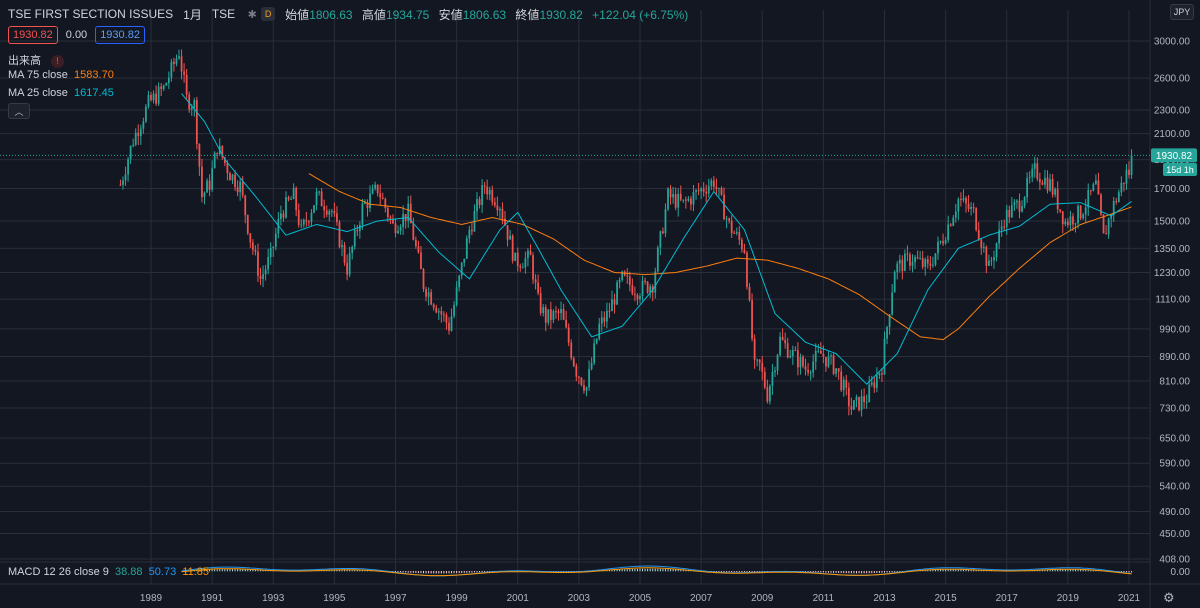 The width and height of the screenshot is (1200, 608). Describe the element at coordinates (268, 14) in the screenshot. I see `data-delay-badge: D` at that location.